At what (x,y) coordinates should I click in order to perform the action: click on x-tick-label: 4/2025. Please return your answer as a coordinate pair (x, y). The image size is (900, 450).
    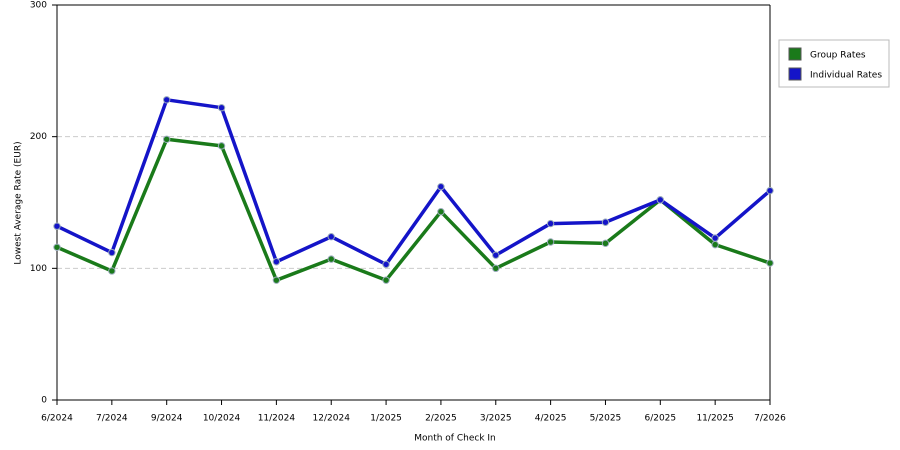
    Looking at the image, I should click on (551, 419).